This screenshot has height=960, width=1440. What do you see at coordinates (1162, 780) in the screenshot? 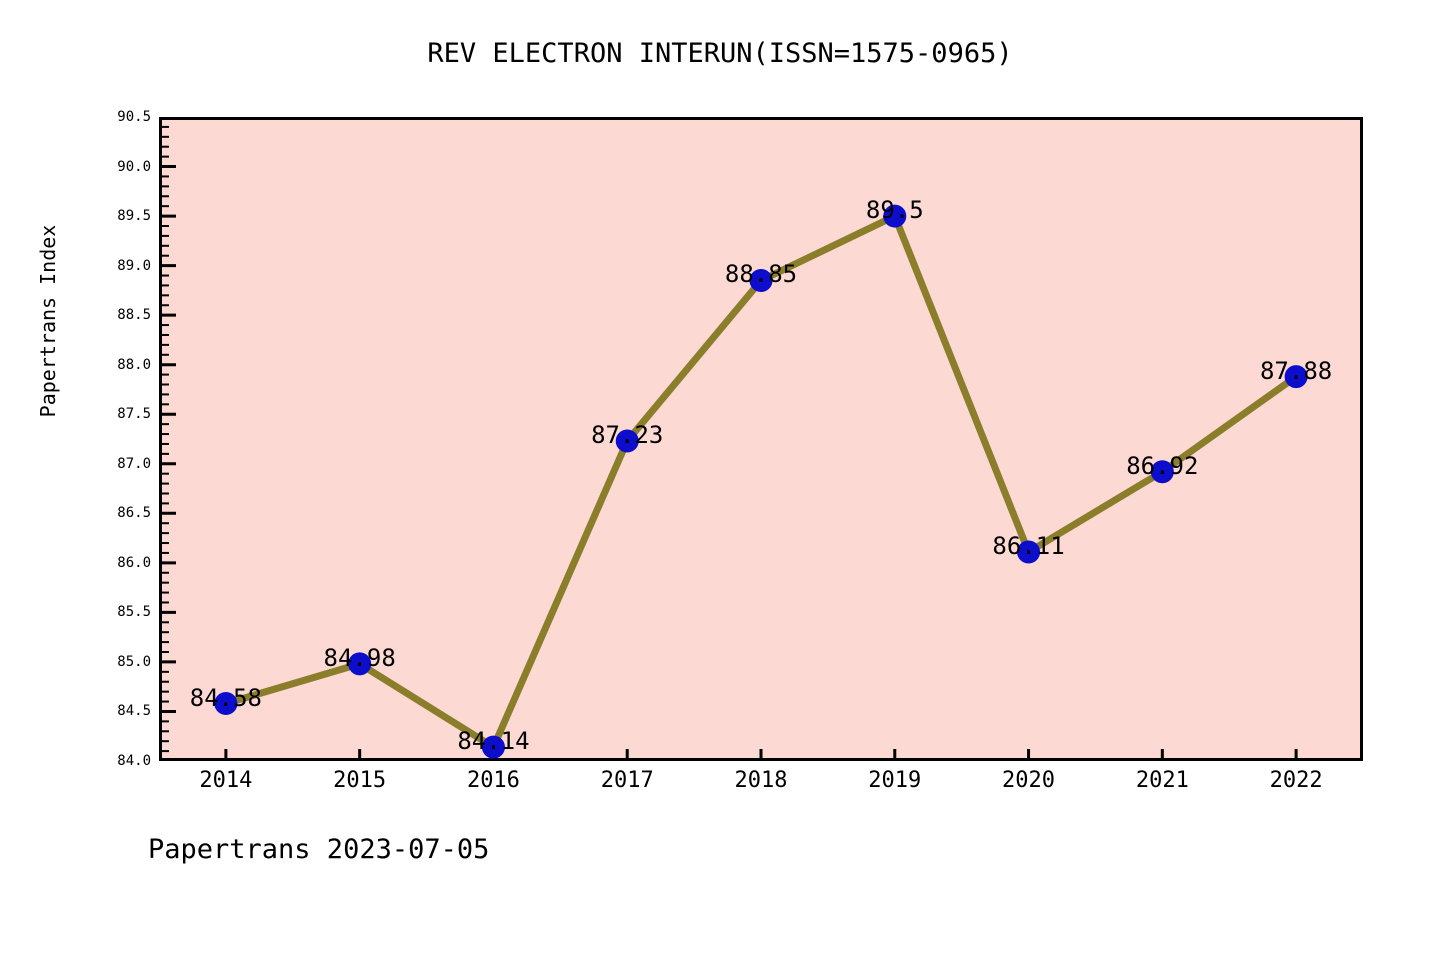
I see `x-axis-tick-label: 2021` at bounding box center [1162, 780].